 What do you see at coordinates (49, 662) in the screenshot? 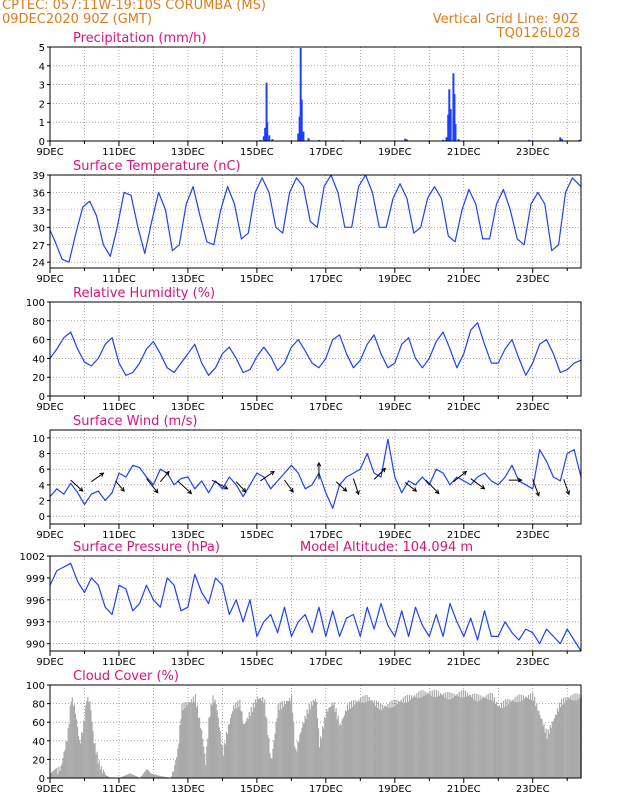
I see `x-tick-label: 9DEC` at bounding box center [49, 662].